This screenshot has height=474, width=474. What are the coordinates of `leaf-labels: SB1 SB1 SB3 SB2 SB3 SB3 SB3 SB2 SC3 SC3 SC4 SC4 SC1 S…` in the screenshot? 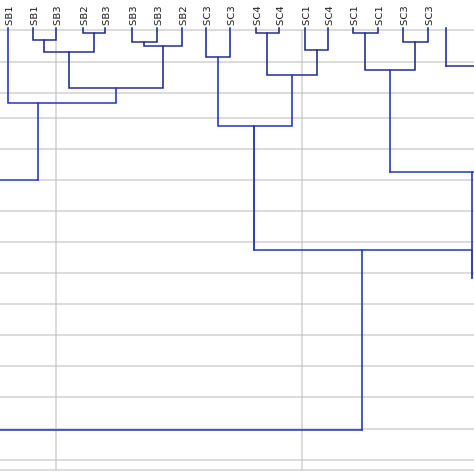 It's located at (219, 16).